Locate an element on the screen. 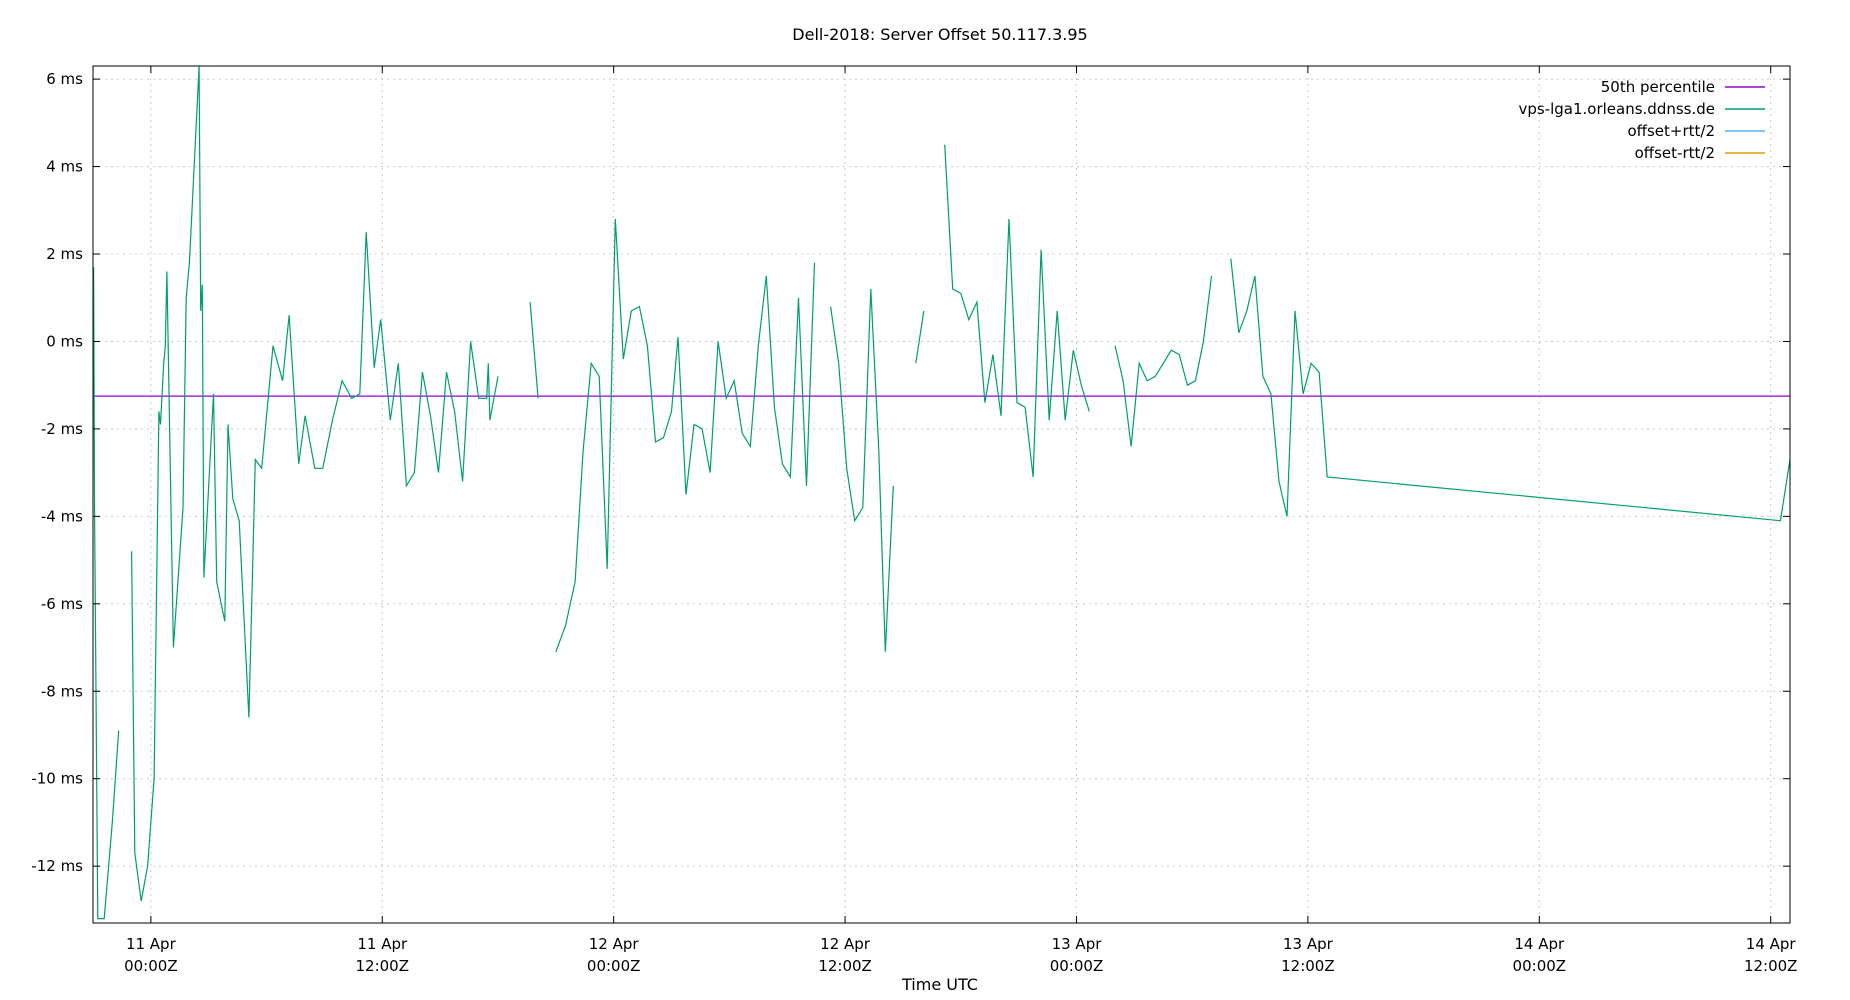  y-tick-label: 2 ms is located at coordinates (64, 254).